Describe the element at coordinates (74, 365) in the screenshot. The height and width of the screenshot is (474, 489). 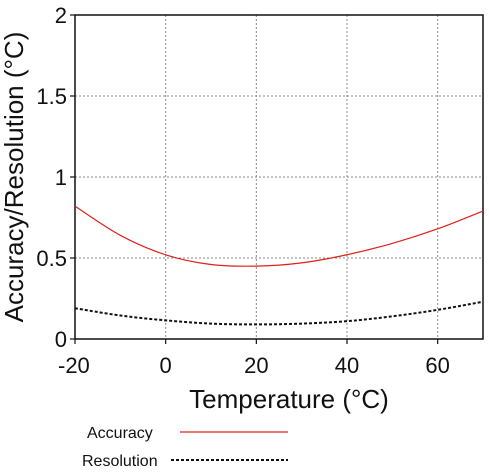
I see `x-tick-label: -20` at that location.